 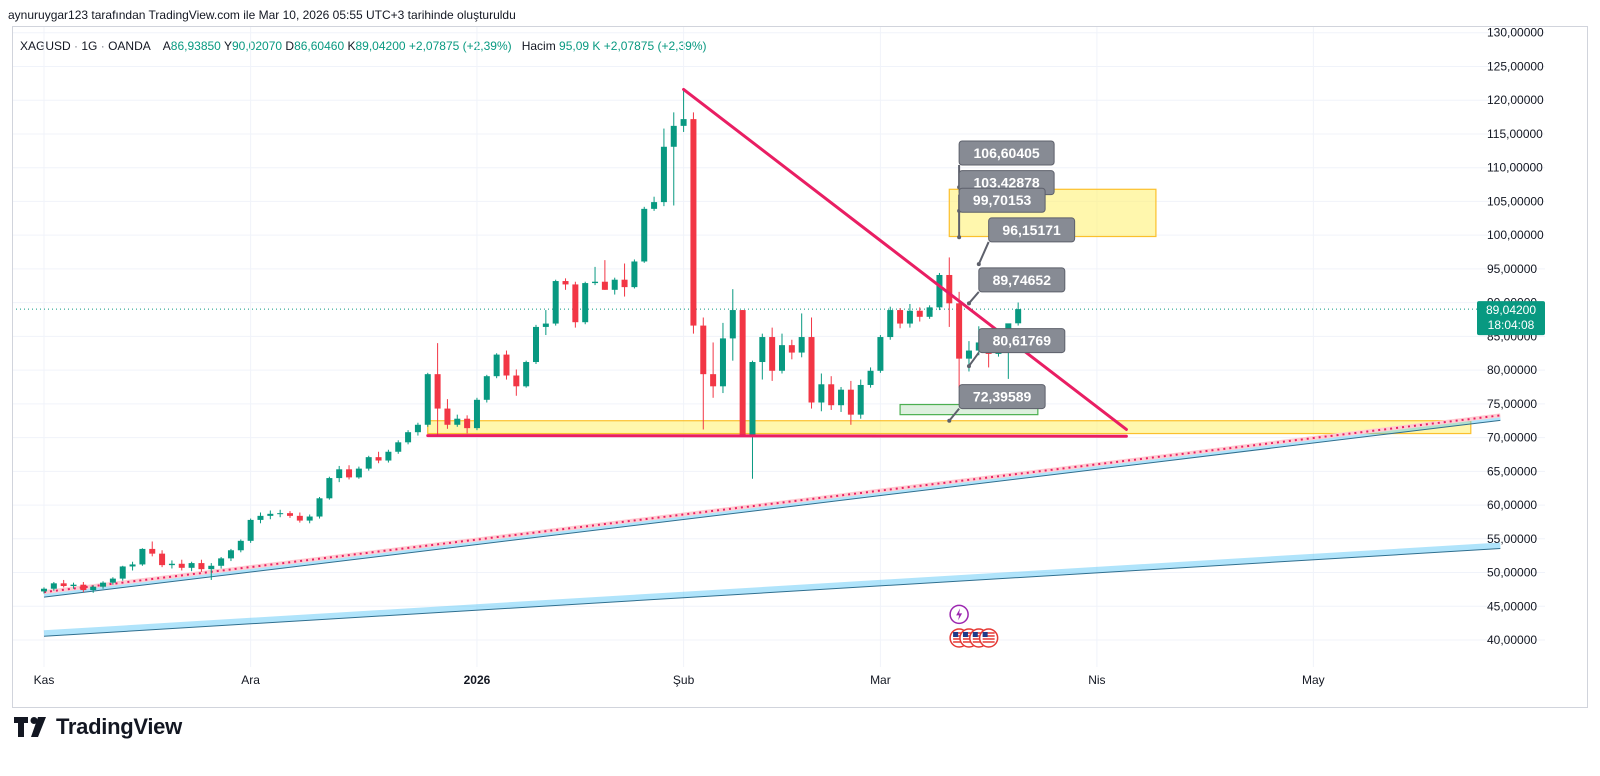 I want to click on y-tick-label: 45,00000, so click(x=1512, y=606).